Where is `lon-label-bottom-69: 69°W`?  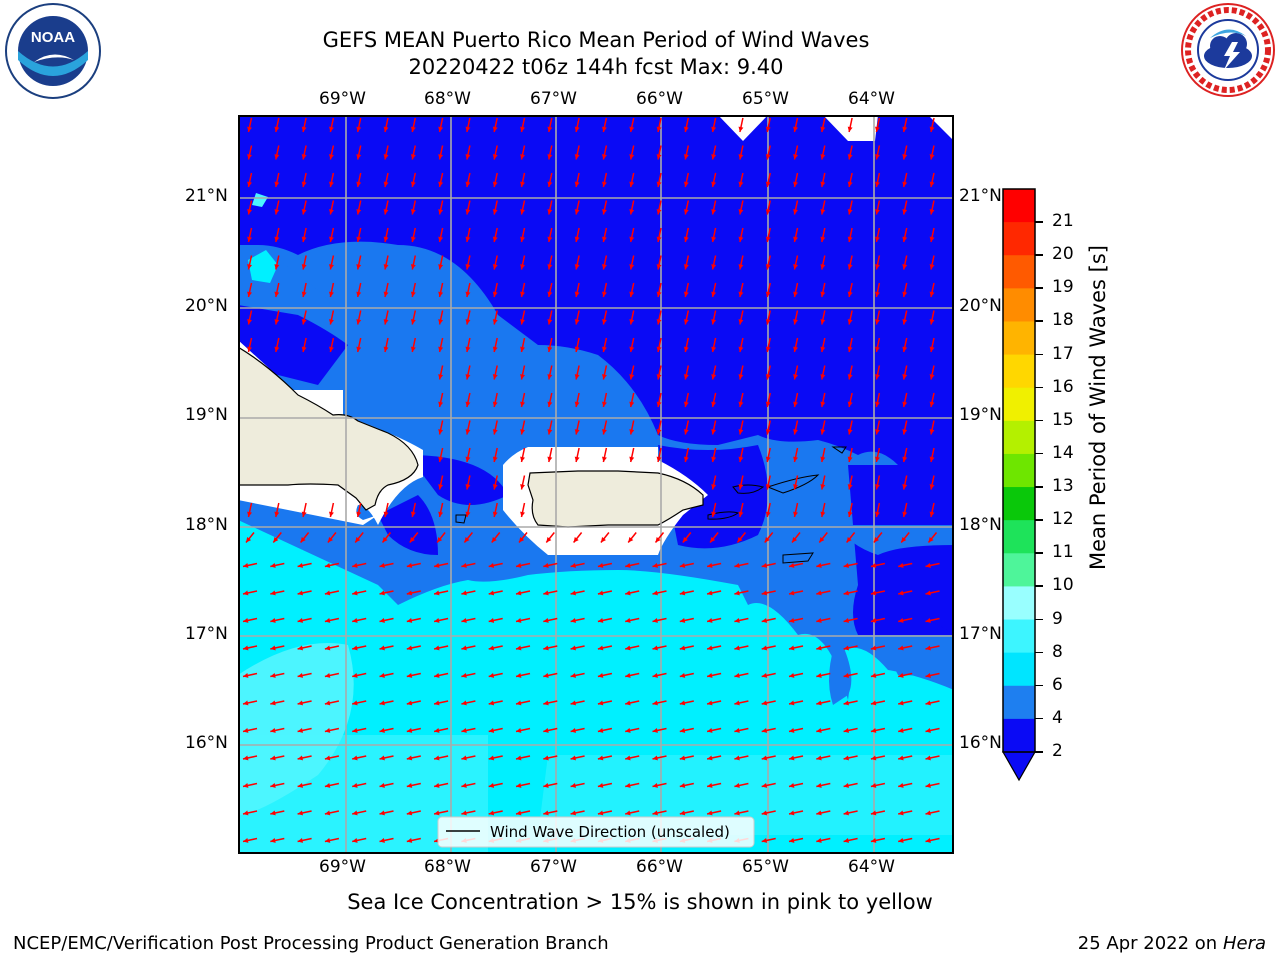
lon-label-bottom-69: 69°W is located at coordinates (342, 867).